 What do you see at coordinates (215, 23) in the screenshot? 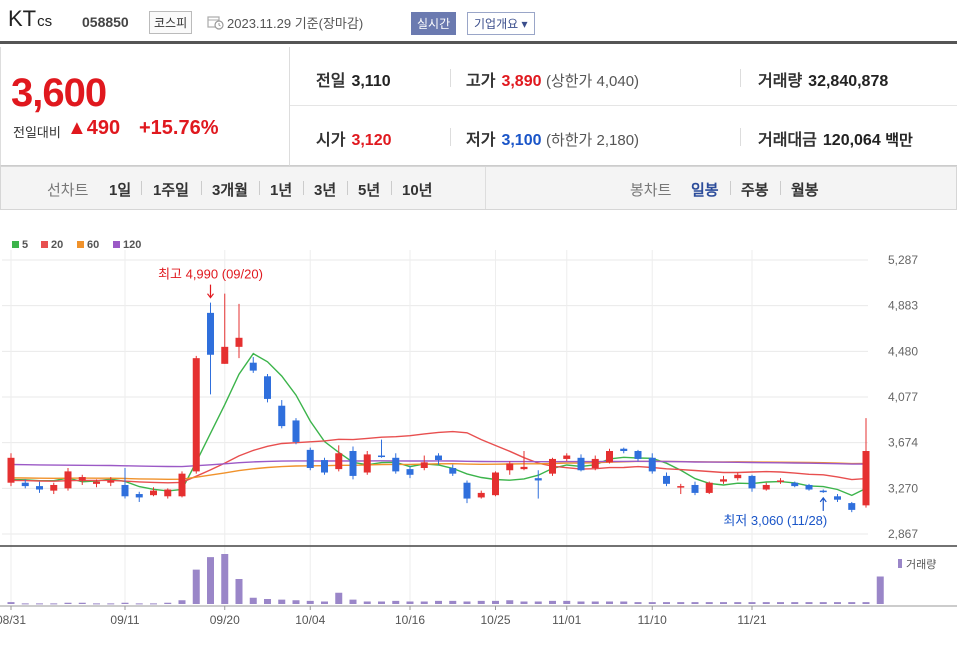
I see `clock-icon` at bounding box center [215, 23].